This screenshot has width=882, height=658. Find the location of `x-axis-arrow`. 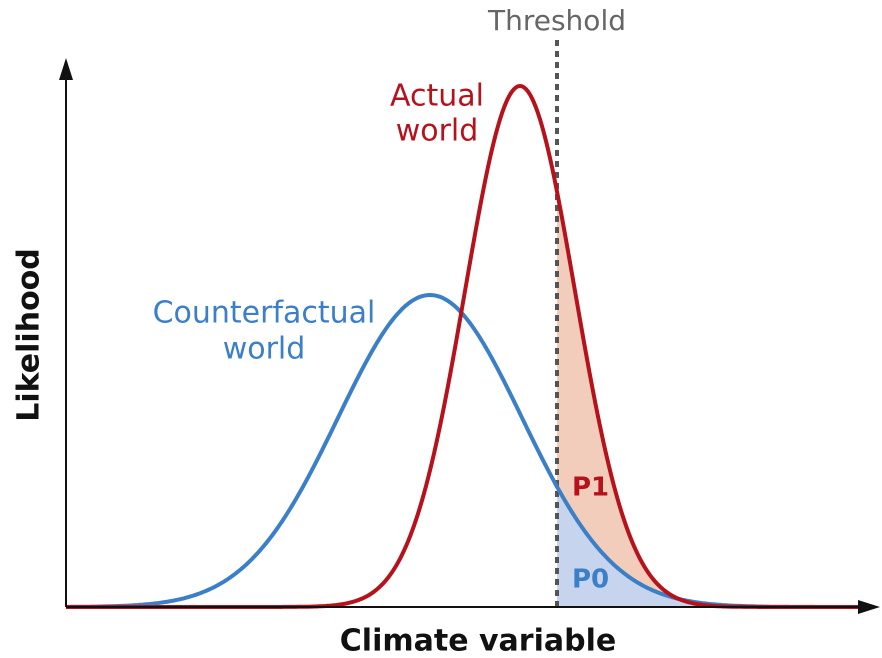

x-axis-arrow is located at coordinates (869, 607).